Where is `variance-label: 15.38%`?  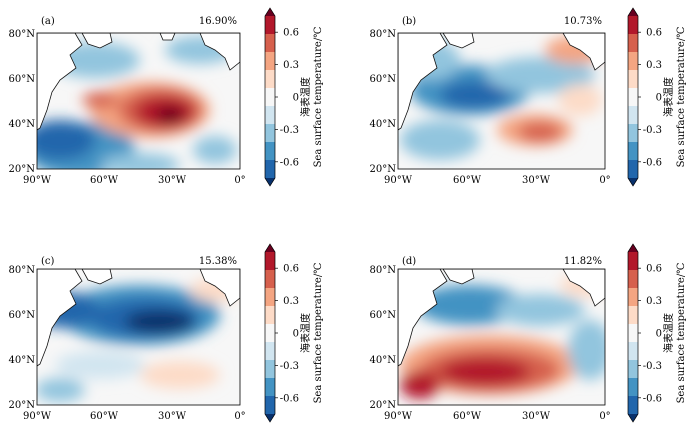
variance-label: 15.38% is located at coordinates (218, 261).